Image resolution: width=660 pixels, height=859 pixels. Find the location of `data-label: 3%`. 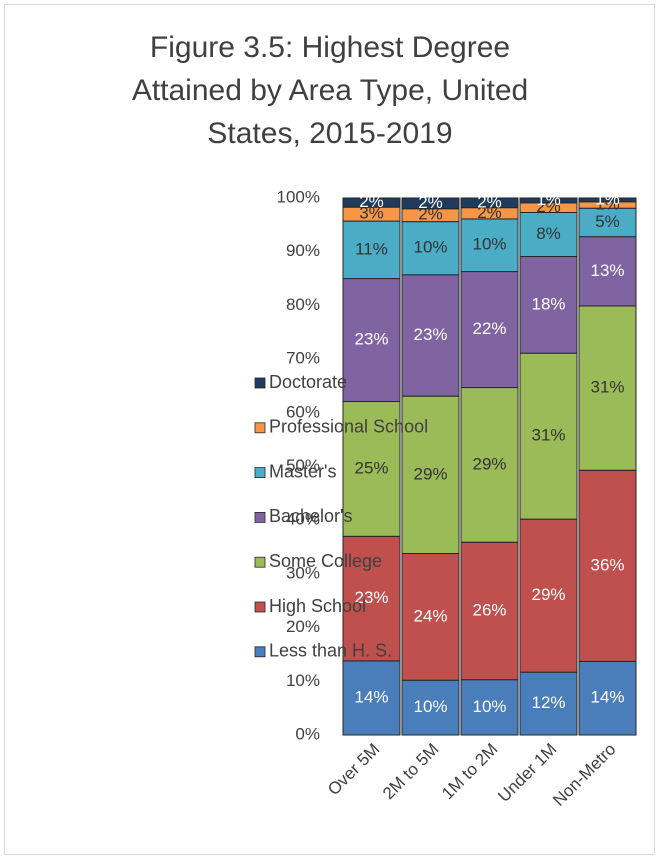

data-label: 3% is located at coordinates (371, 213).